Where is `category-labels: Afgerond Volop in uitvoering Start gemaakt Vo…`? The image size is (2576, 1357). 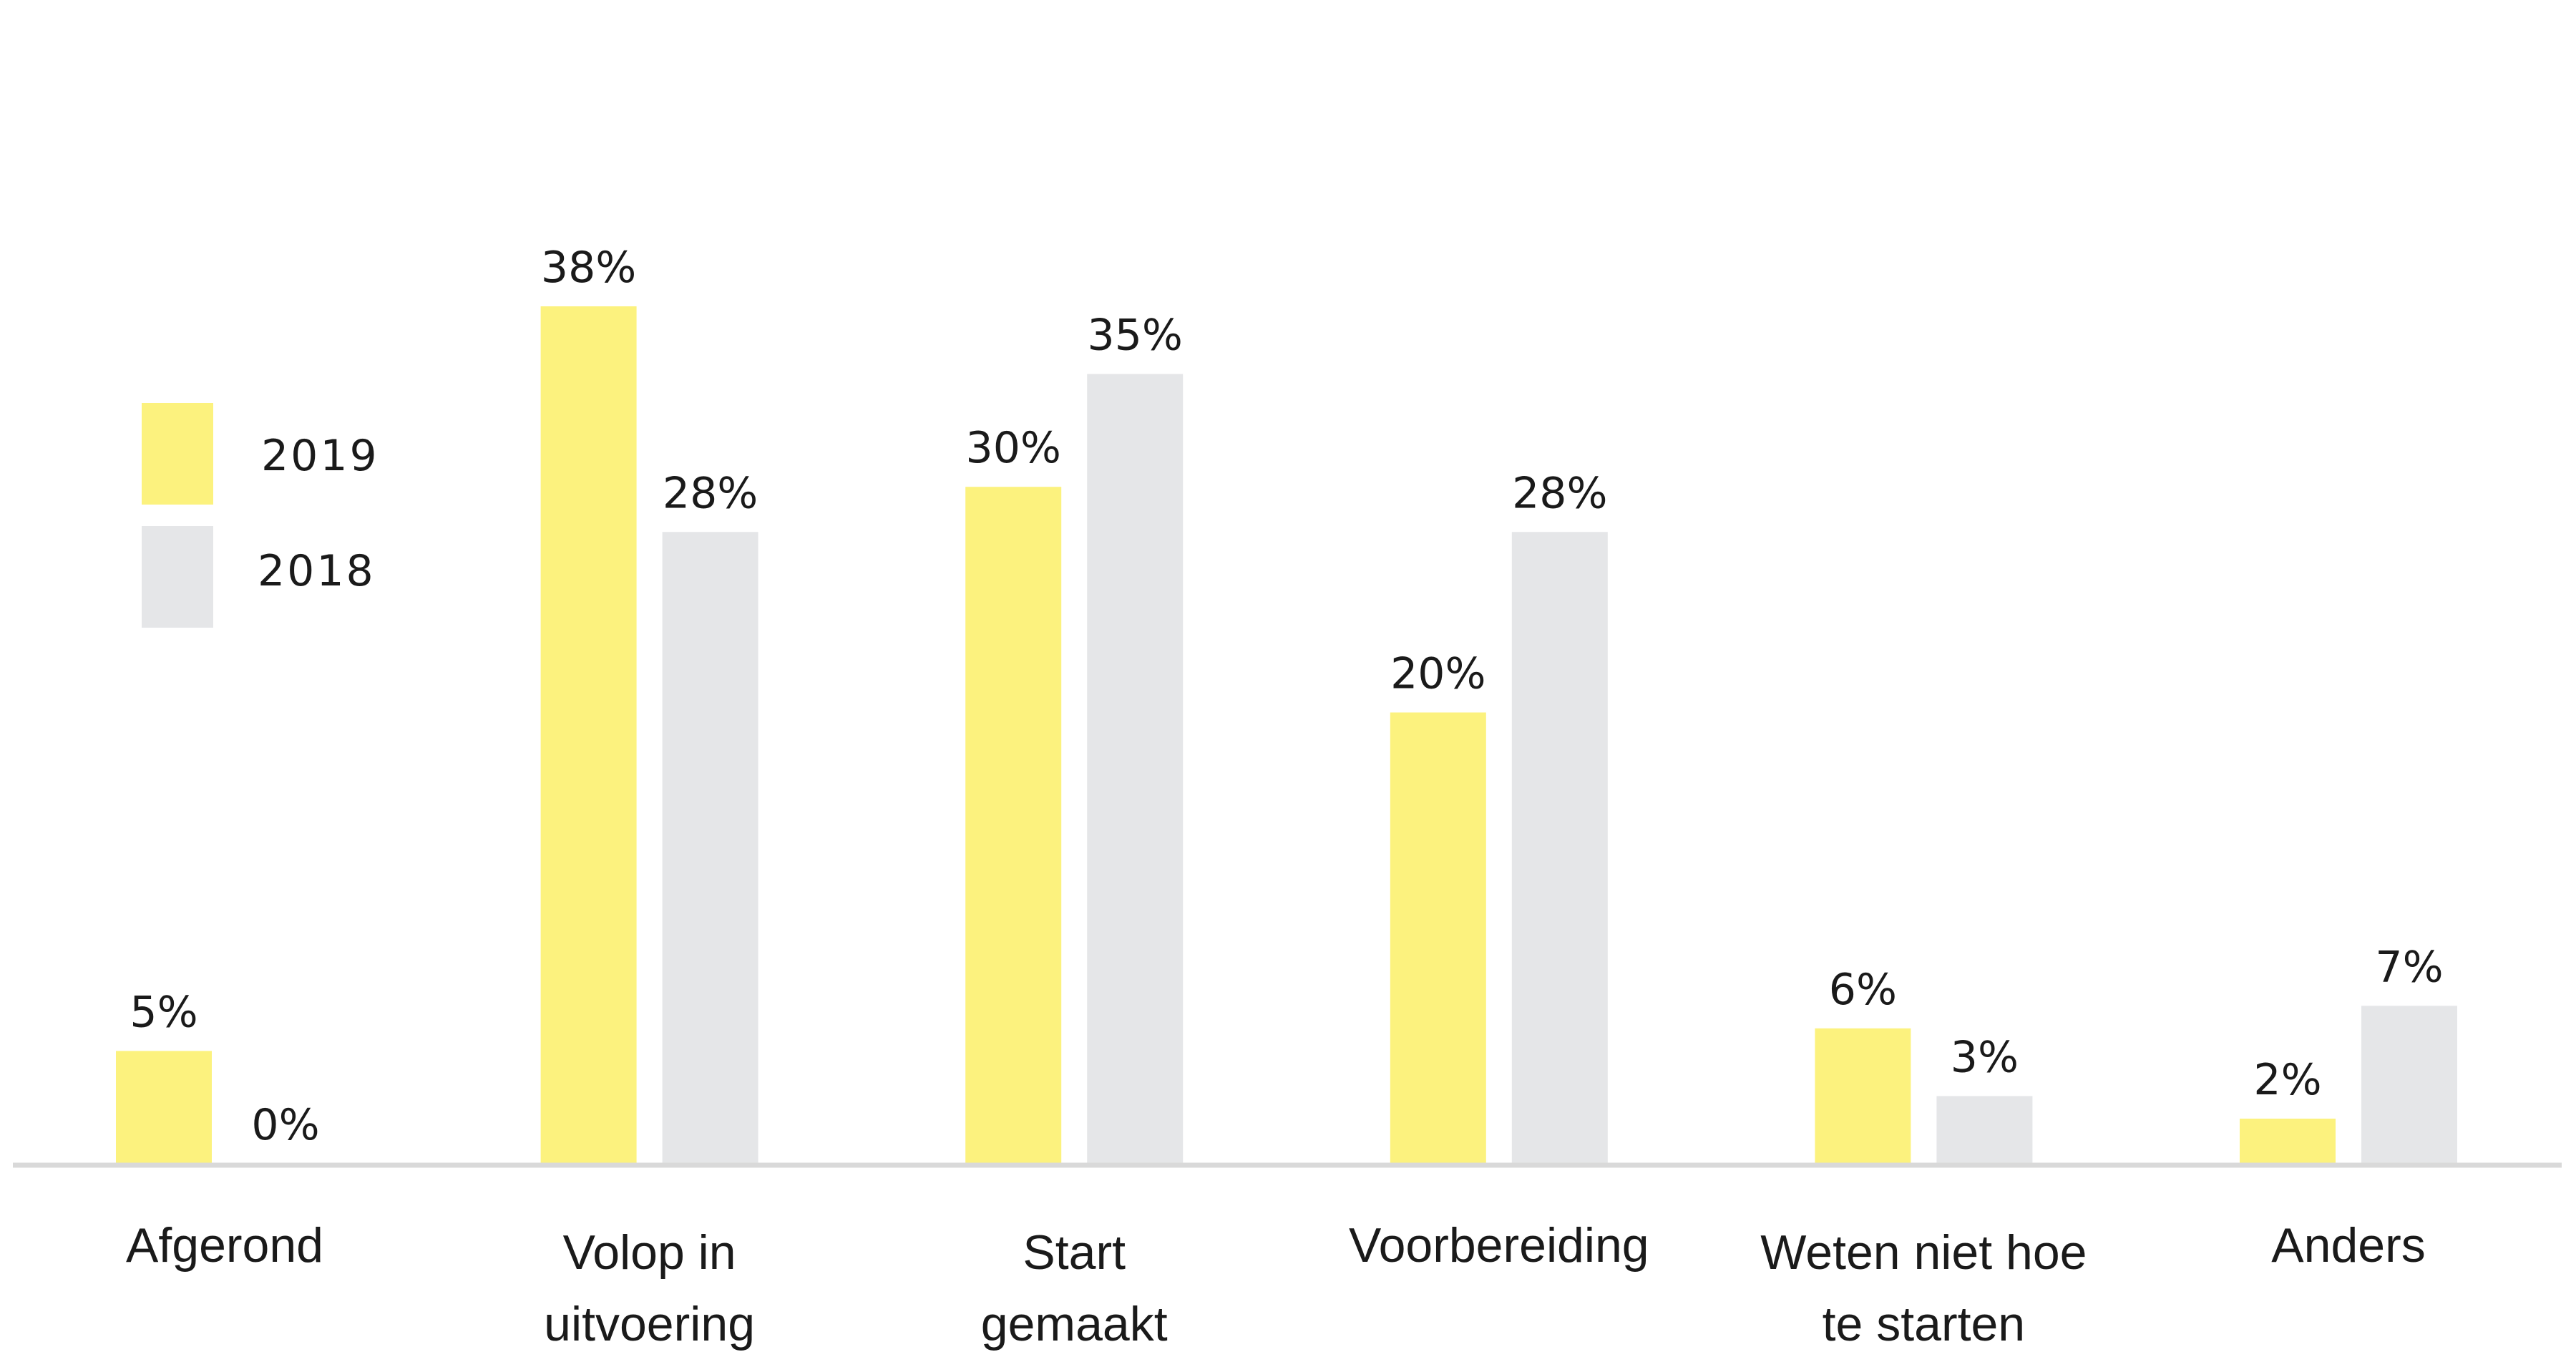
category-labels: Afgerond Volop in uitvoering Start gemaakt Vo… is located at coordinates (1276, 1284).